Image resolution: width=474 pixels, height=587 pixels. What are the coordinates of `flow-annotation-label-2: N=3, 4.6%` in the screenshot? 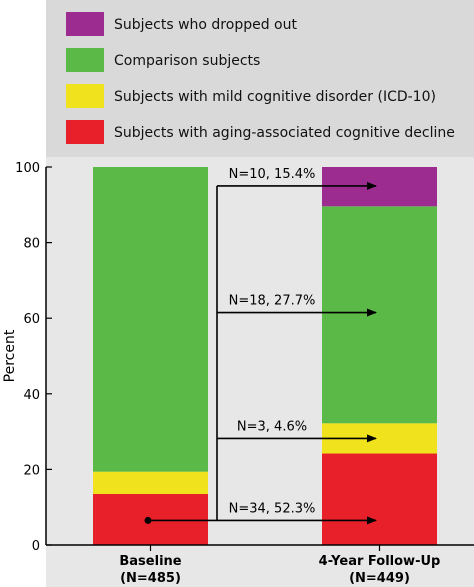 It's located at (272, 426).